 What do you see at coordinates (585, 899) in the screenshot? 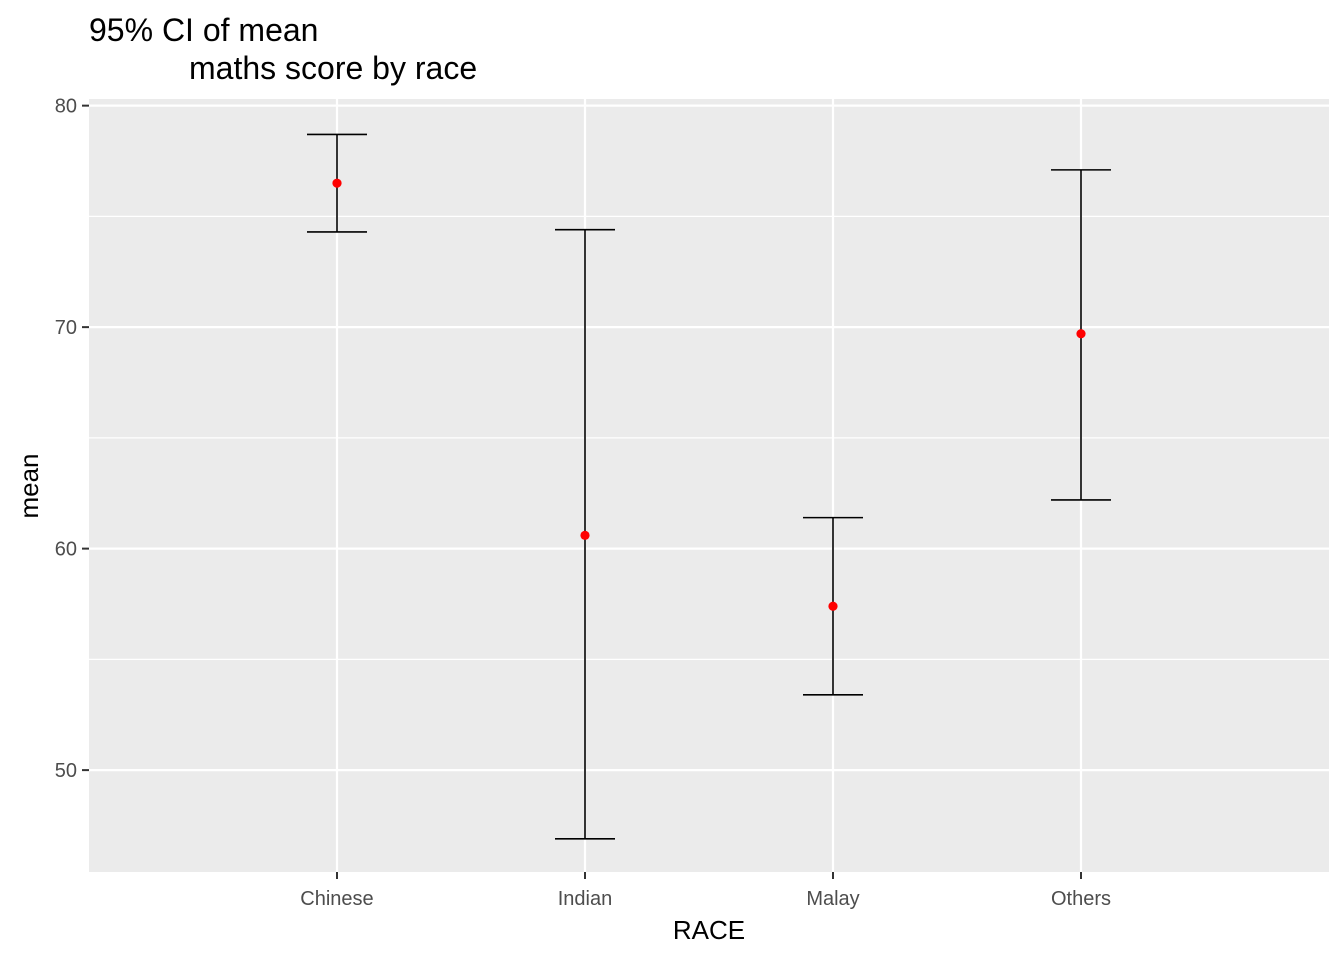
I see `x-tick-label: Indian` at bounding box center [585, 899].